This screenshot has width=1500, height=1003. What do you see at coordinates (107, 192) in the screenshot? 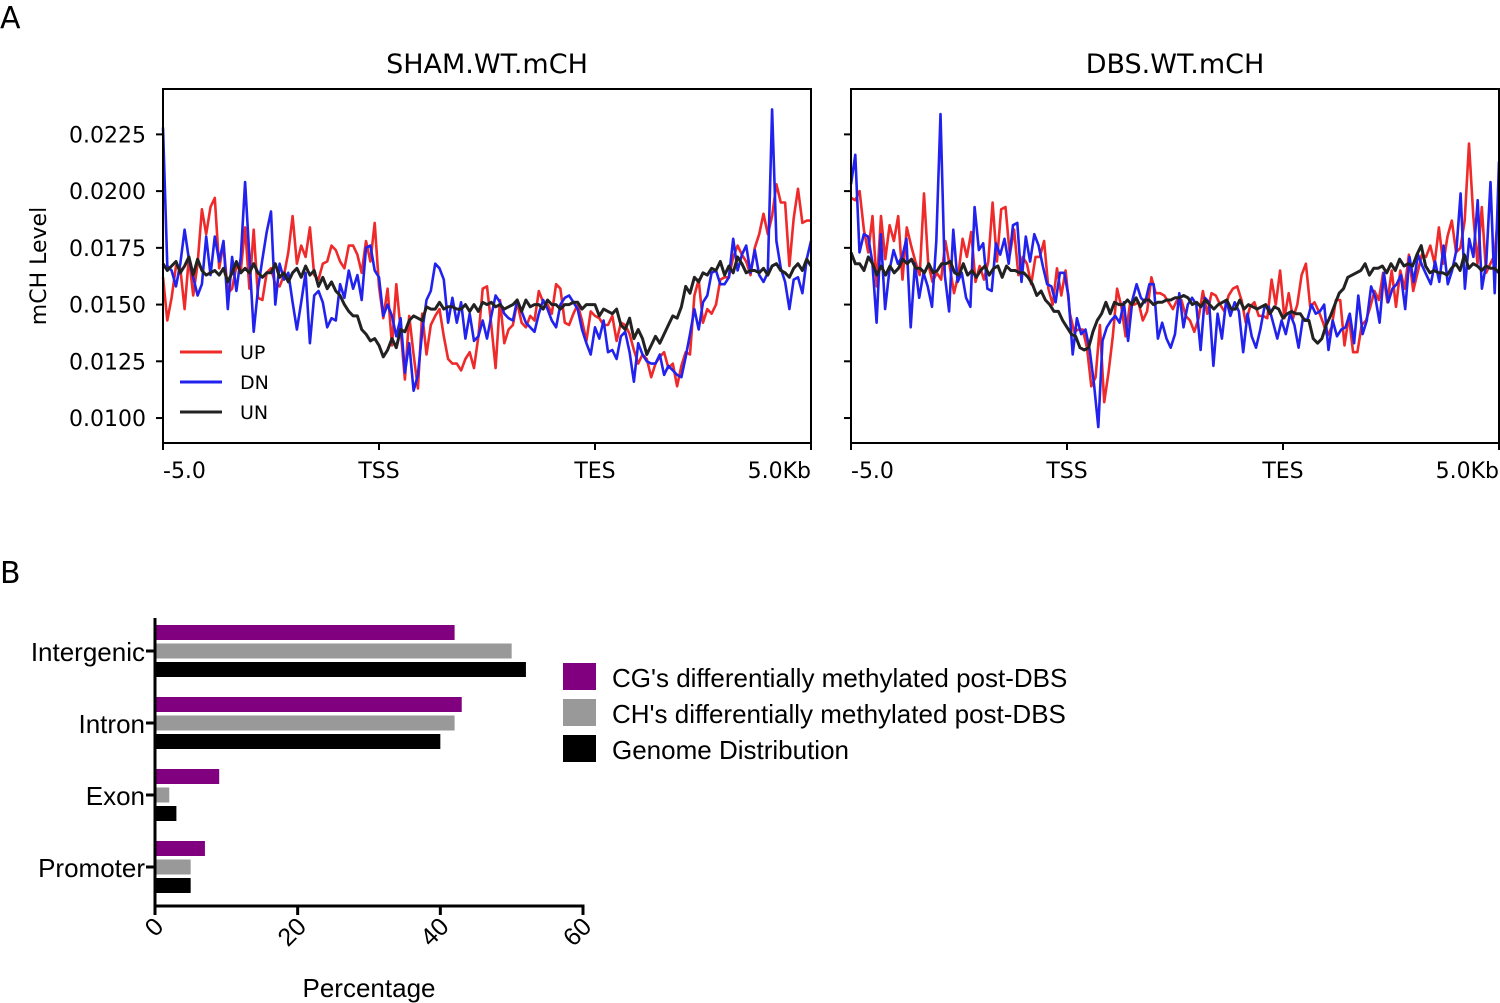
I see `y-tick-label: 0.0200` at bounding box center [107, 192].